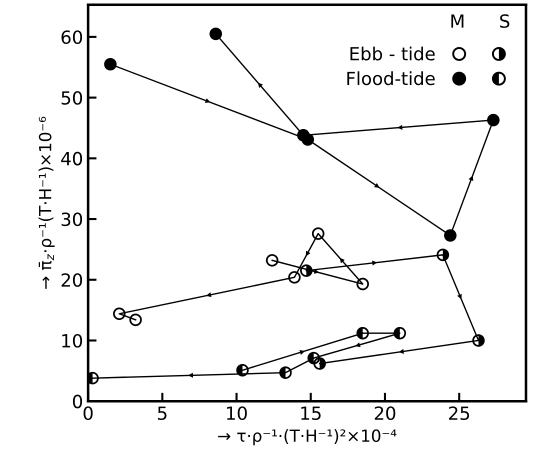 The width and height of the screenshot is (534, 472). What do you see at coordinates (311, 413) in the screenshot?
I see `x-tick-label: 15` at bounding box center [311, 413].